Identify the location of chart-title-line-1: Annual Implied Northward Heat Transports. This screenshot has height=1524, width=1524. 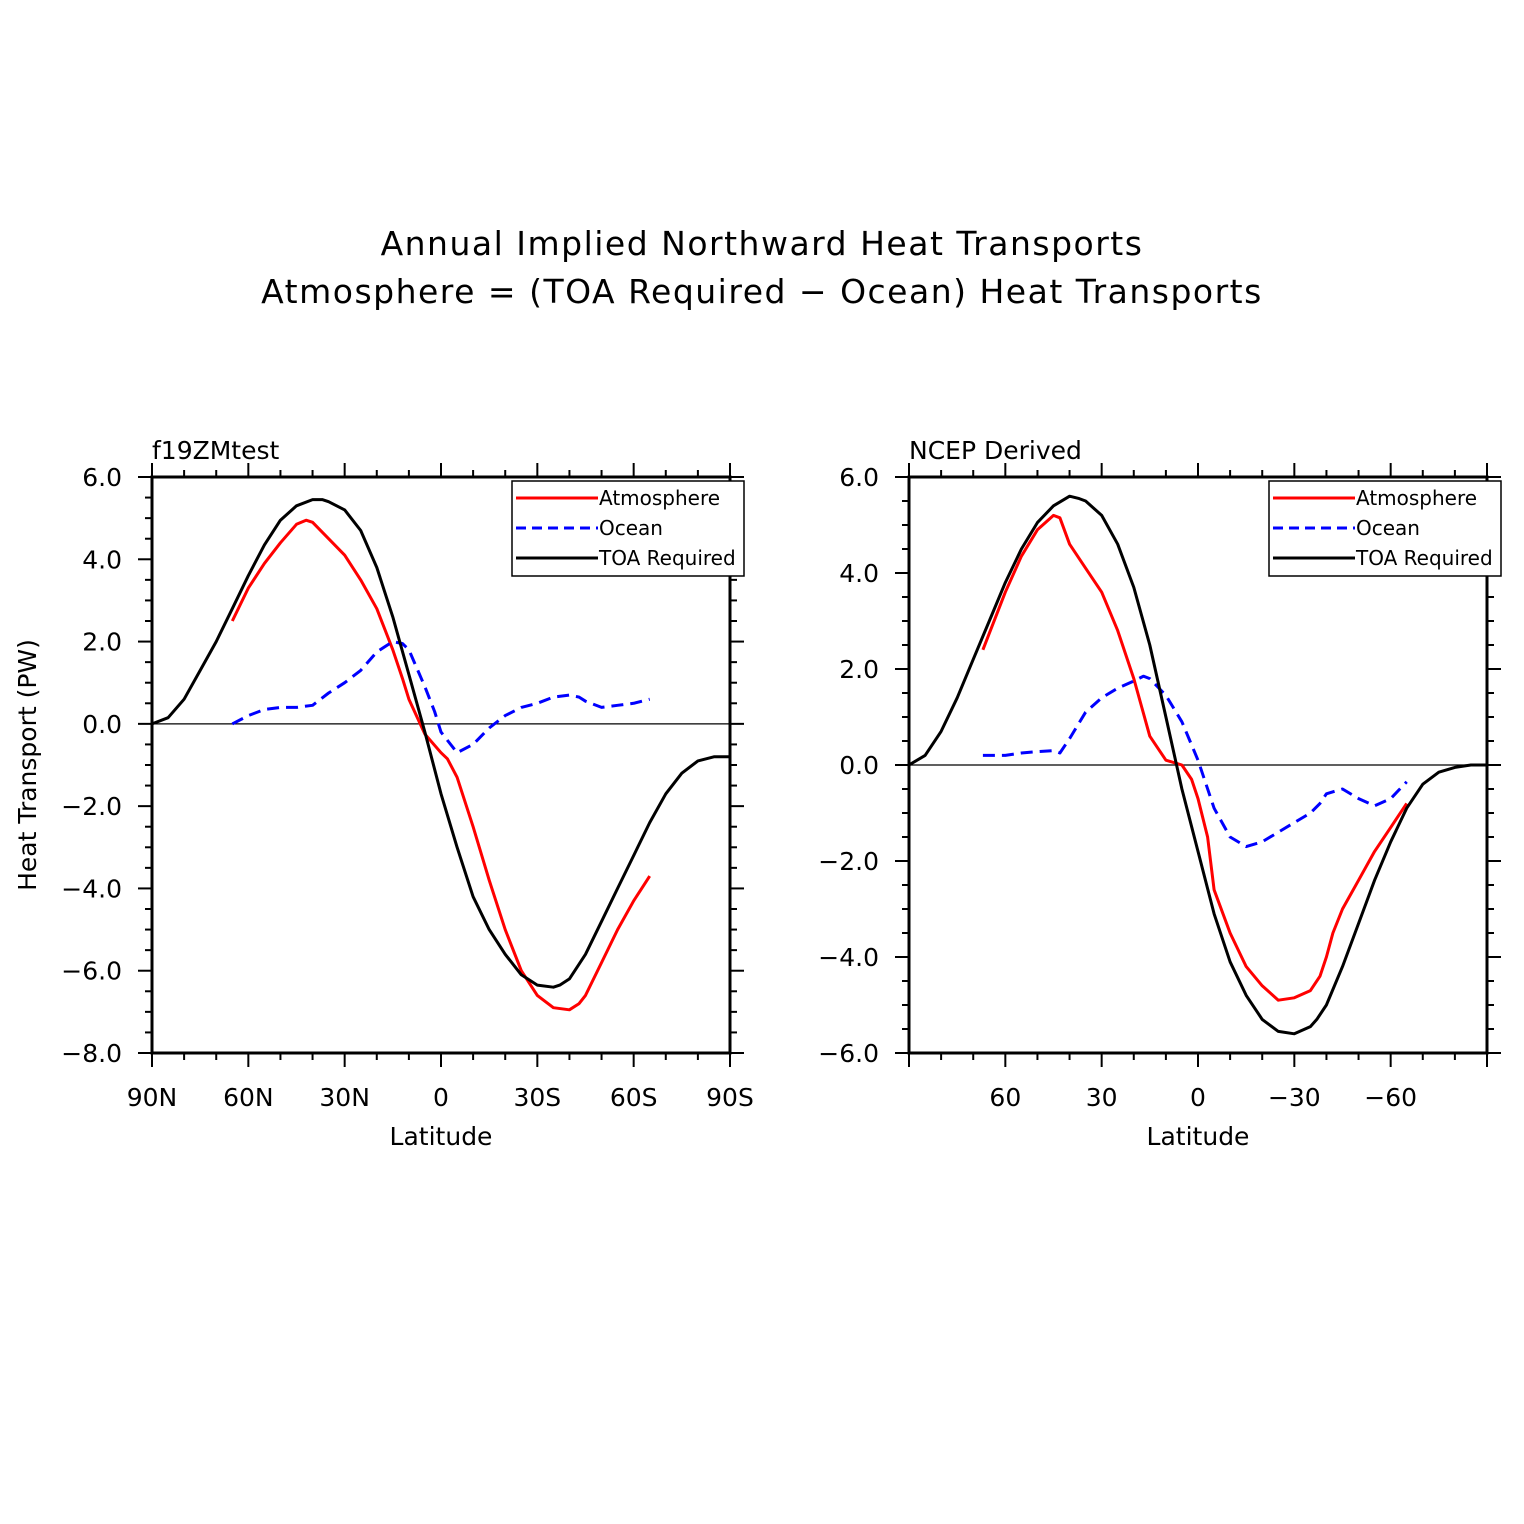
(762, 243).